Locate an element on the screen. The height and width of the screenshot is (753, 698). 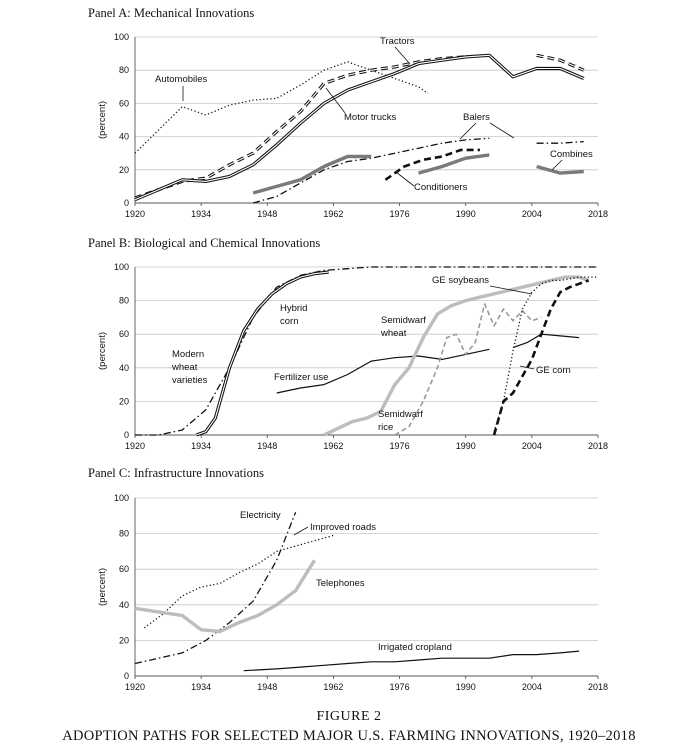
series-line-irrigated-cropland is located at coordinates (411, 661).